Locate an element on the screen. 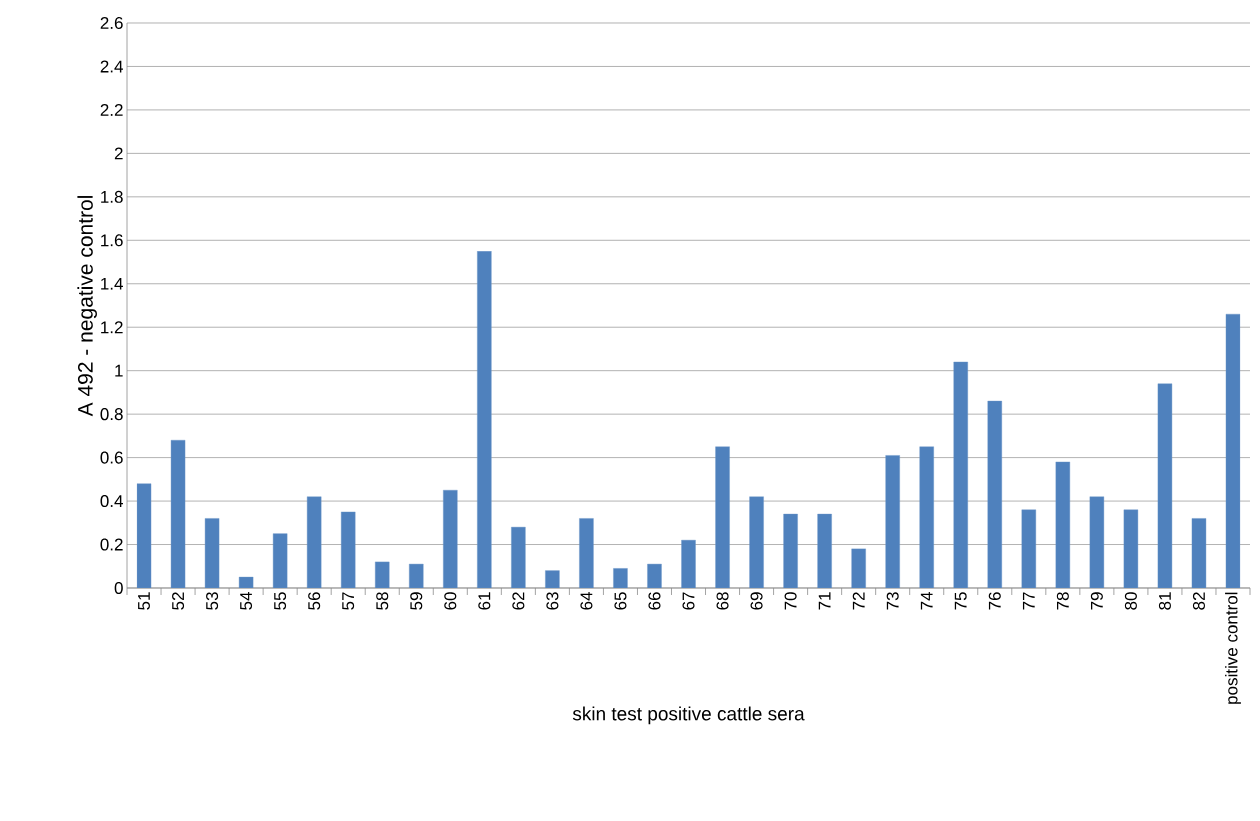 The width and height of the screenshot is (1260, 821). x-tick-label: 76 is located at coordinates (994, 601).